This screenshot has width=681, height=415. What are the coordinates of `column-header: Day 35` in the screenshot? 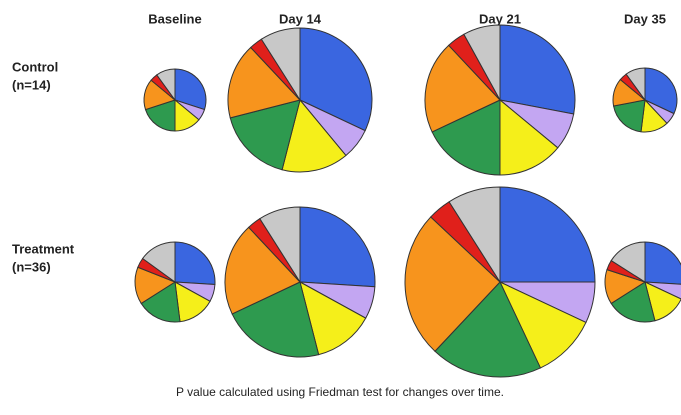 It's located at (645, 18).